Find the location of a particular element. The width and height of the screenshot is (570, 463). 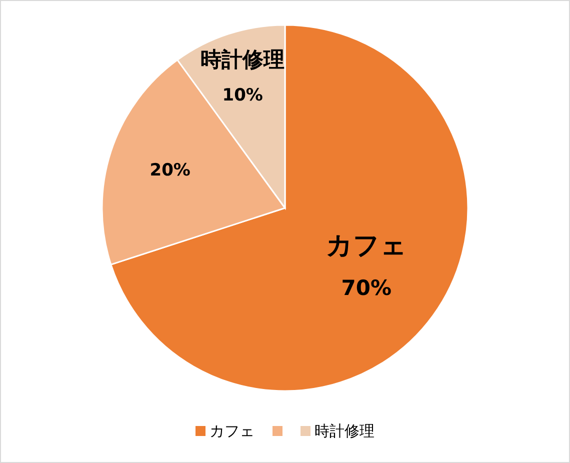

slice-label: 時計修理 is located at coordinates (242, 59).